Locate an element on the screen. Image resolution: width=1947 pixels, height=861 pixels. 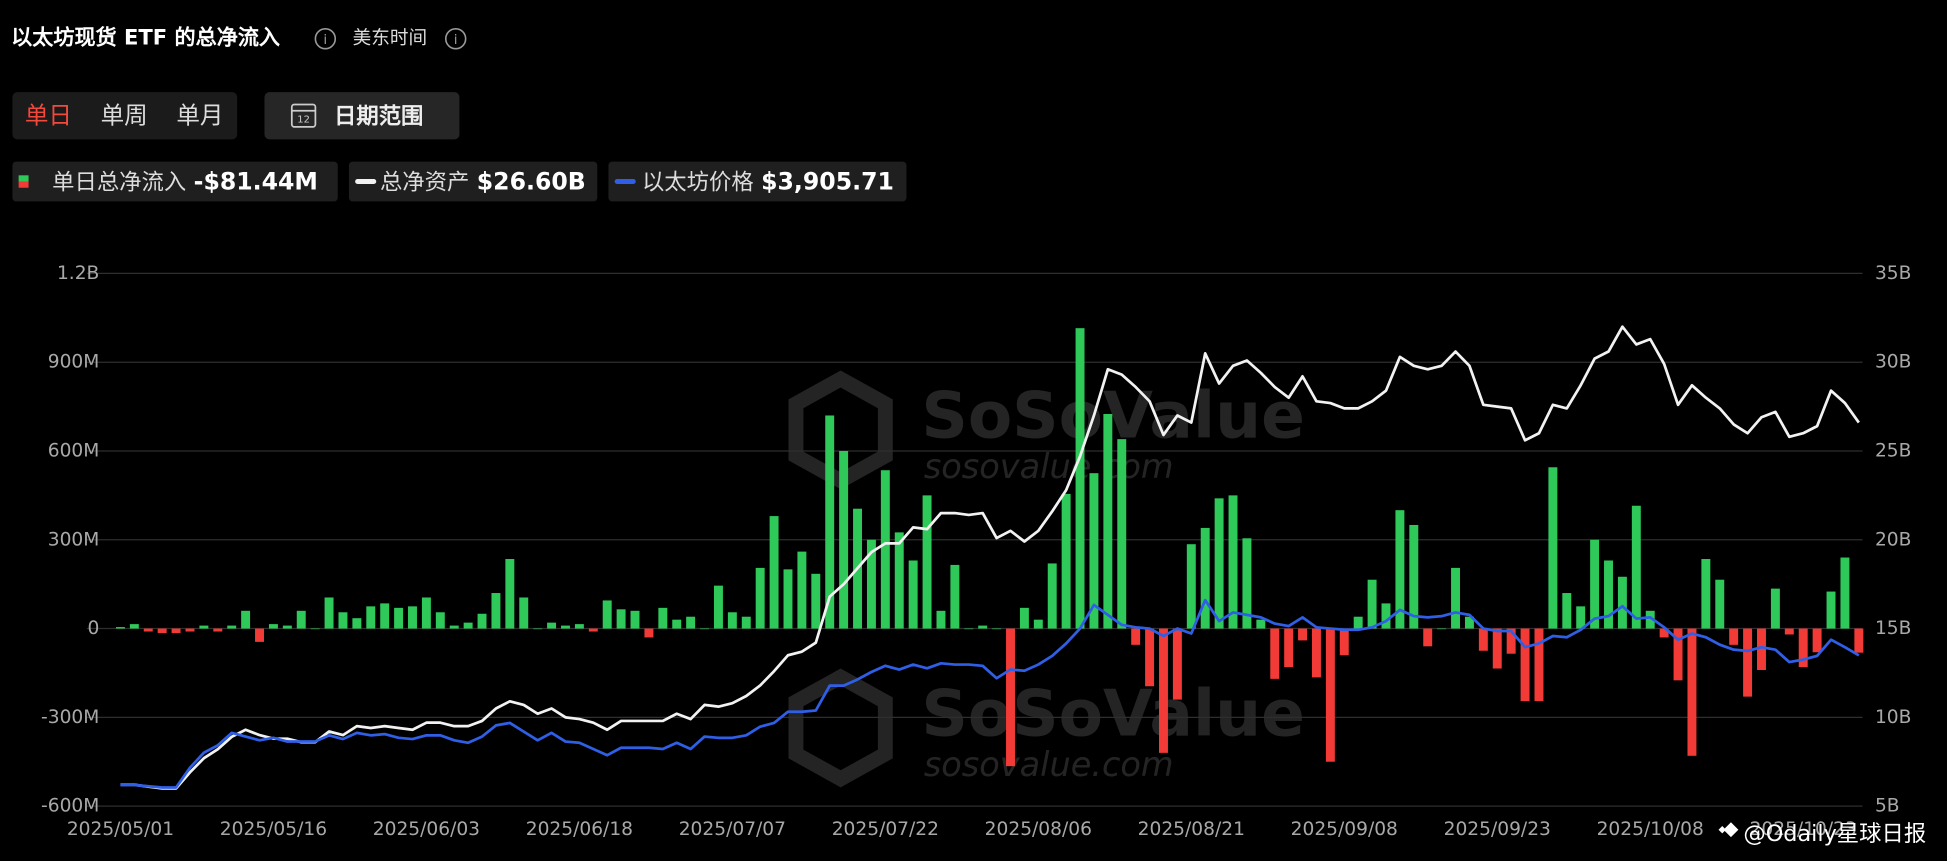
y-tick-label: 1.2B is located at coordinates (78, 273).